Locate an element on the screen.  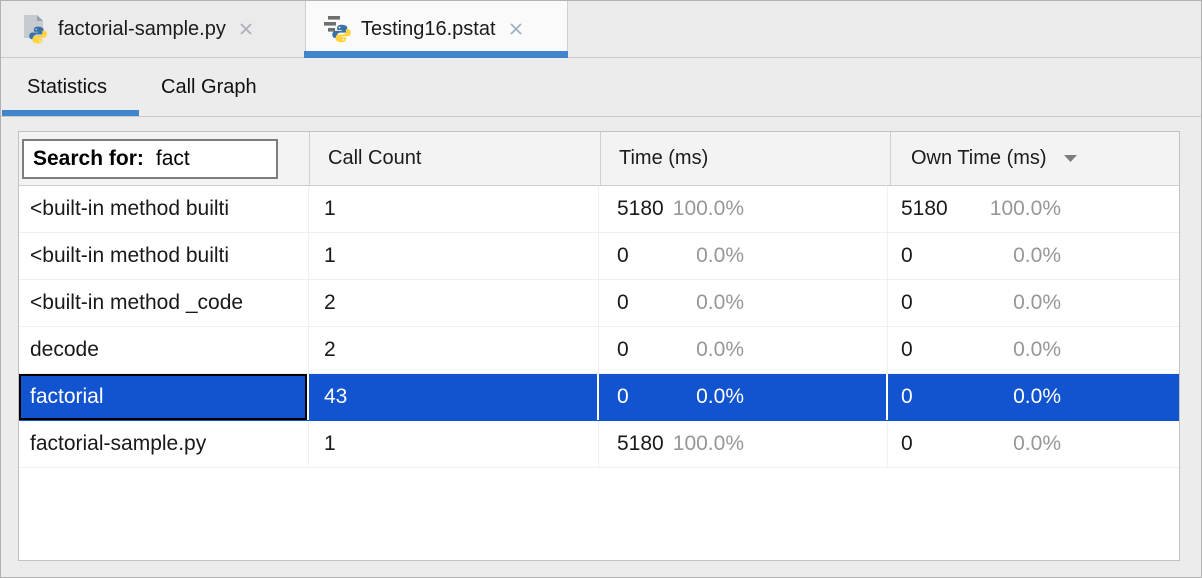
table-row-selected: factorial 43 0 0.0% 0 0.0% is located at coordinates (599, 397).